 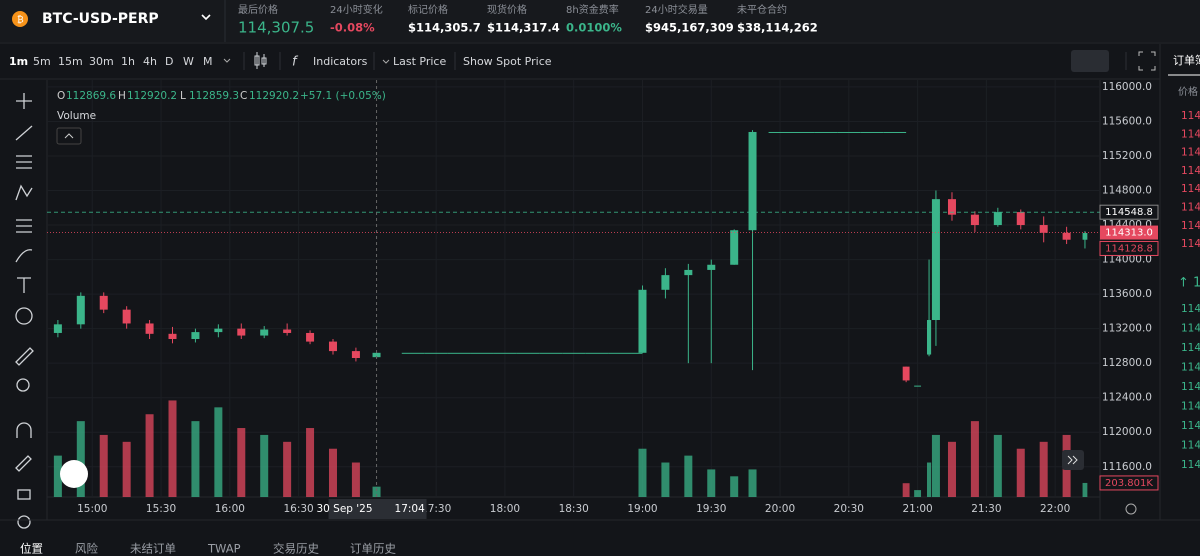 What do you see at coordinates (1189, 283) in the screenshot?
I see `mid-price: ↑ 1` at bounding box center [1189, 283].